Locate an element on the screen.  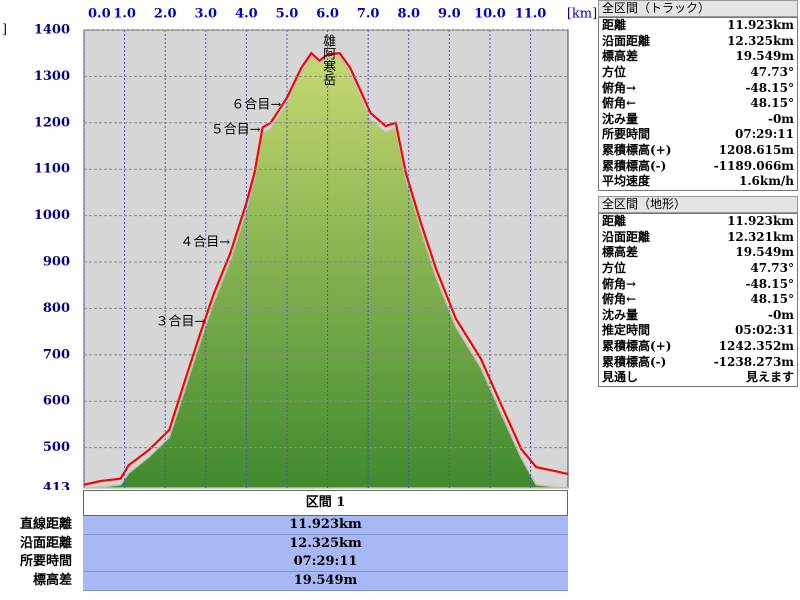
stat-label: 見通し is located at coordinates (620, 377).